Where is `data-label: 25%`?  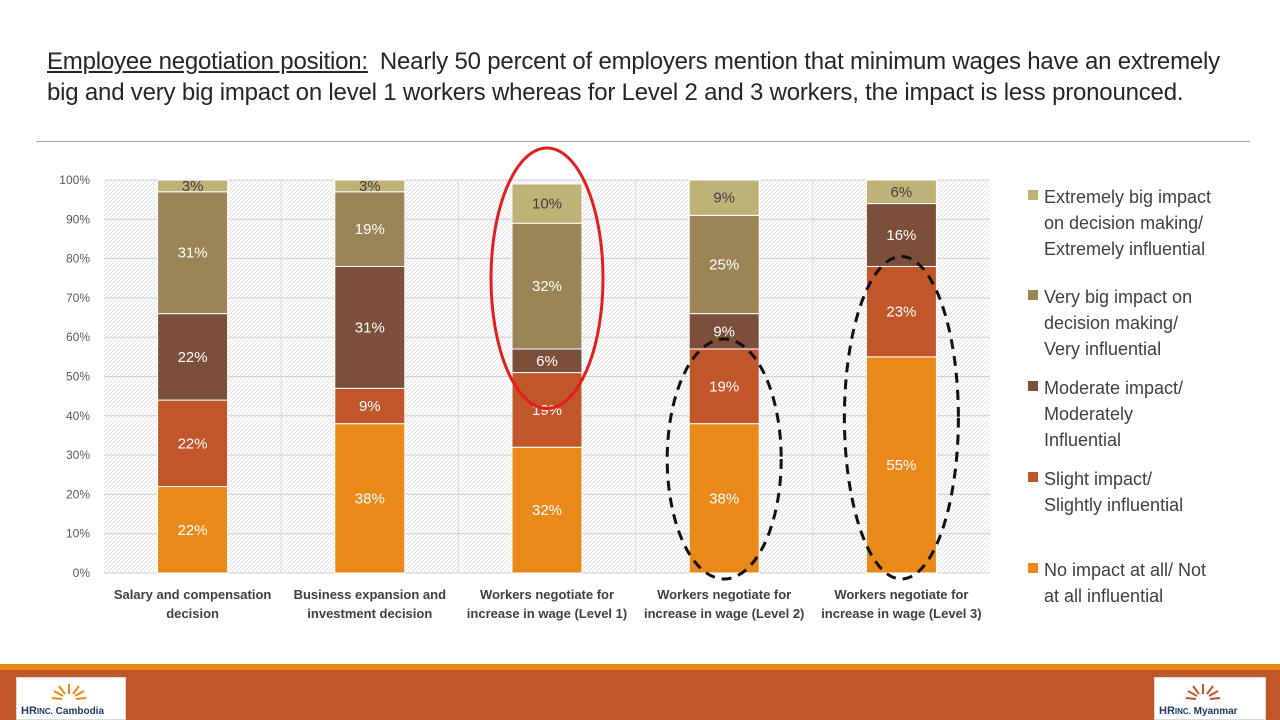
data-label: 25% is located at coordinates (724, 264).